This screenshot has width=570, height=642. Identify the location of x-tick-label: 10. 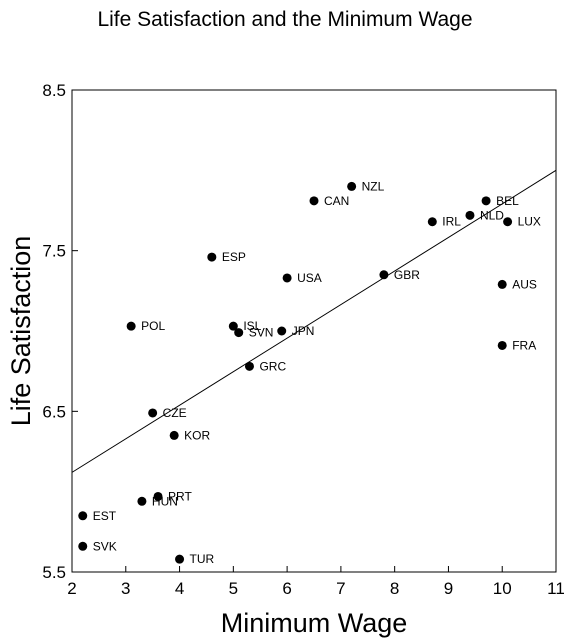
(502, 588).